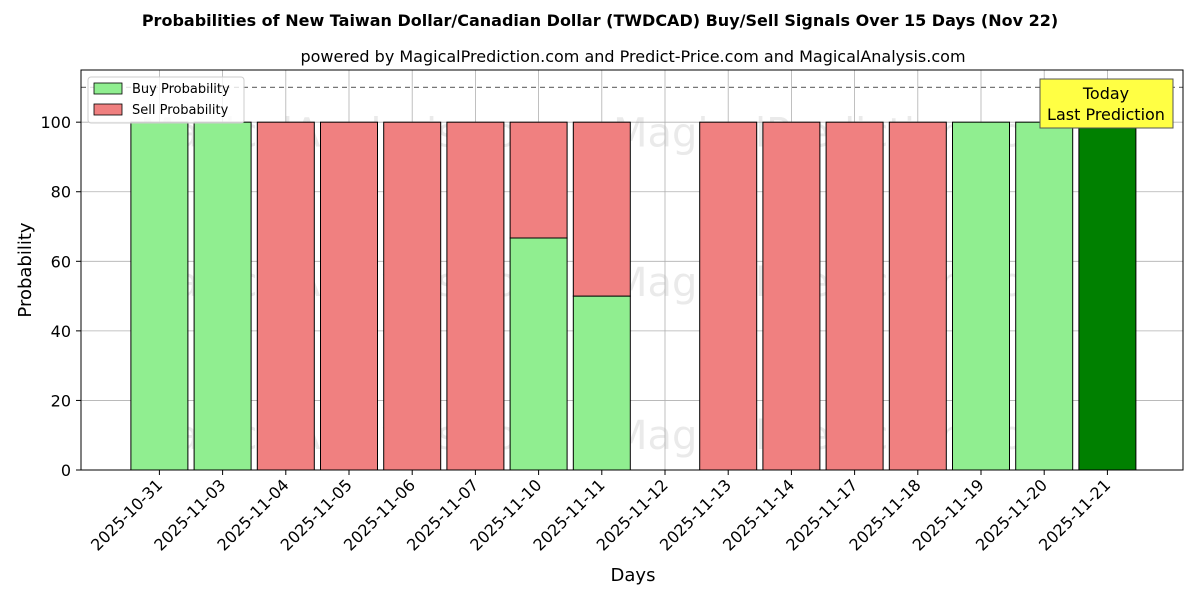 This screenshot has width=1200, height=600. I want to click on legend-label-sell: Sell Probability, so click(180, 110).